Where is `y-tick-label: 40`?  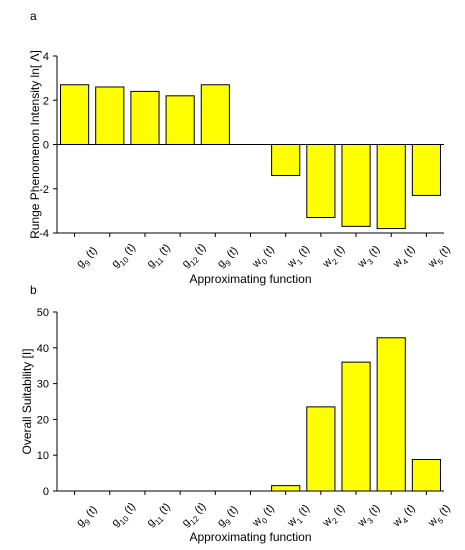 y-tick-label: 40 is located at coordinates (43, 349).